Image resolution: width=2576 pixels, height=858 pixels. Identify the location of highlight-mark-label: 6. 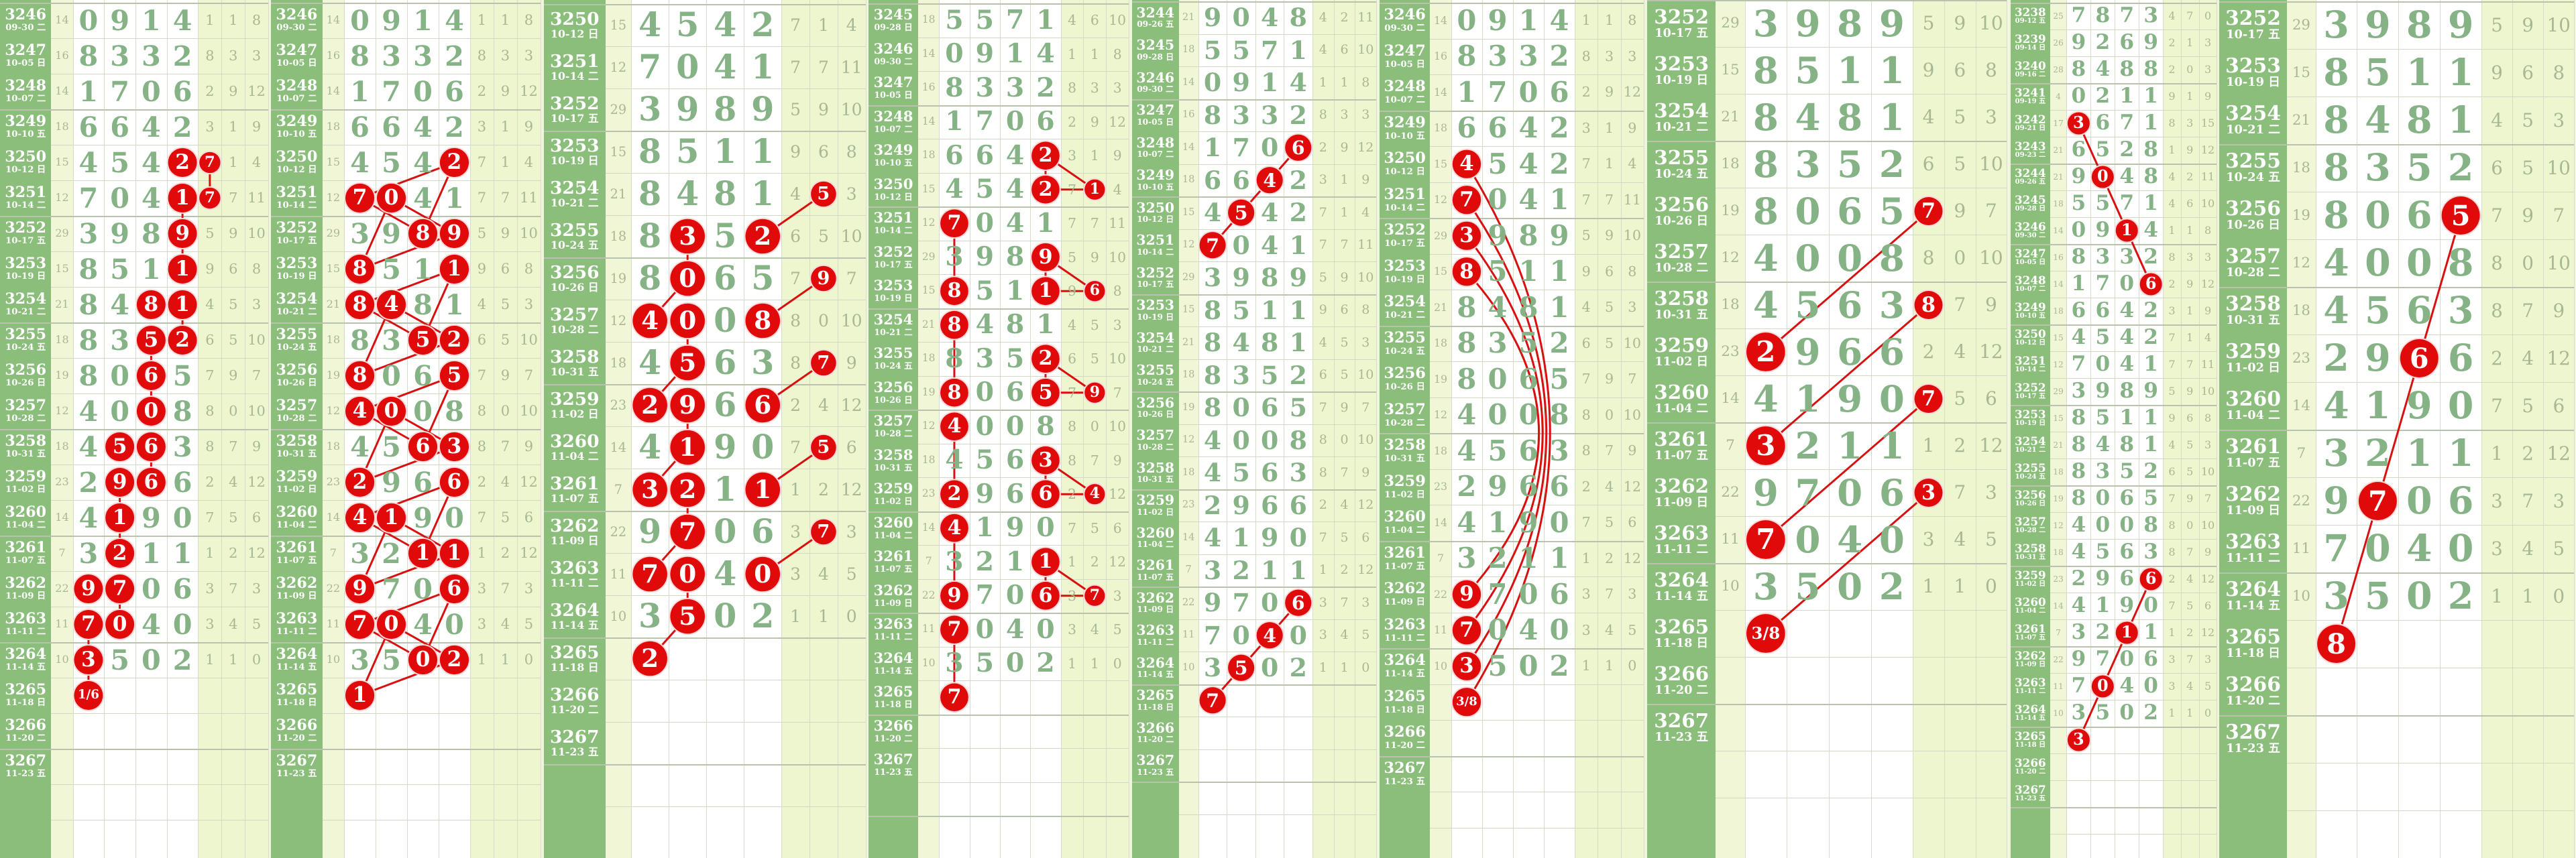
(763, 404).